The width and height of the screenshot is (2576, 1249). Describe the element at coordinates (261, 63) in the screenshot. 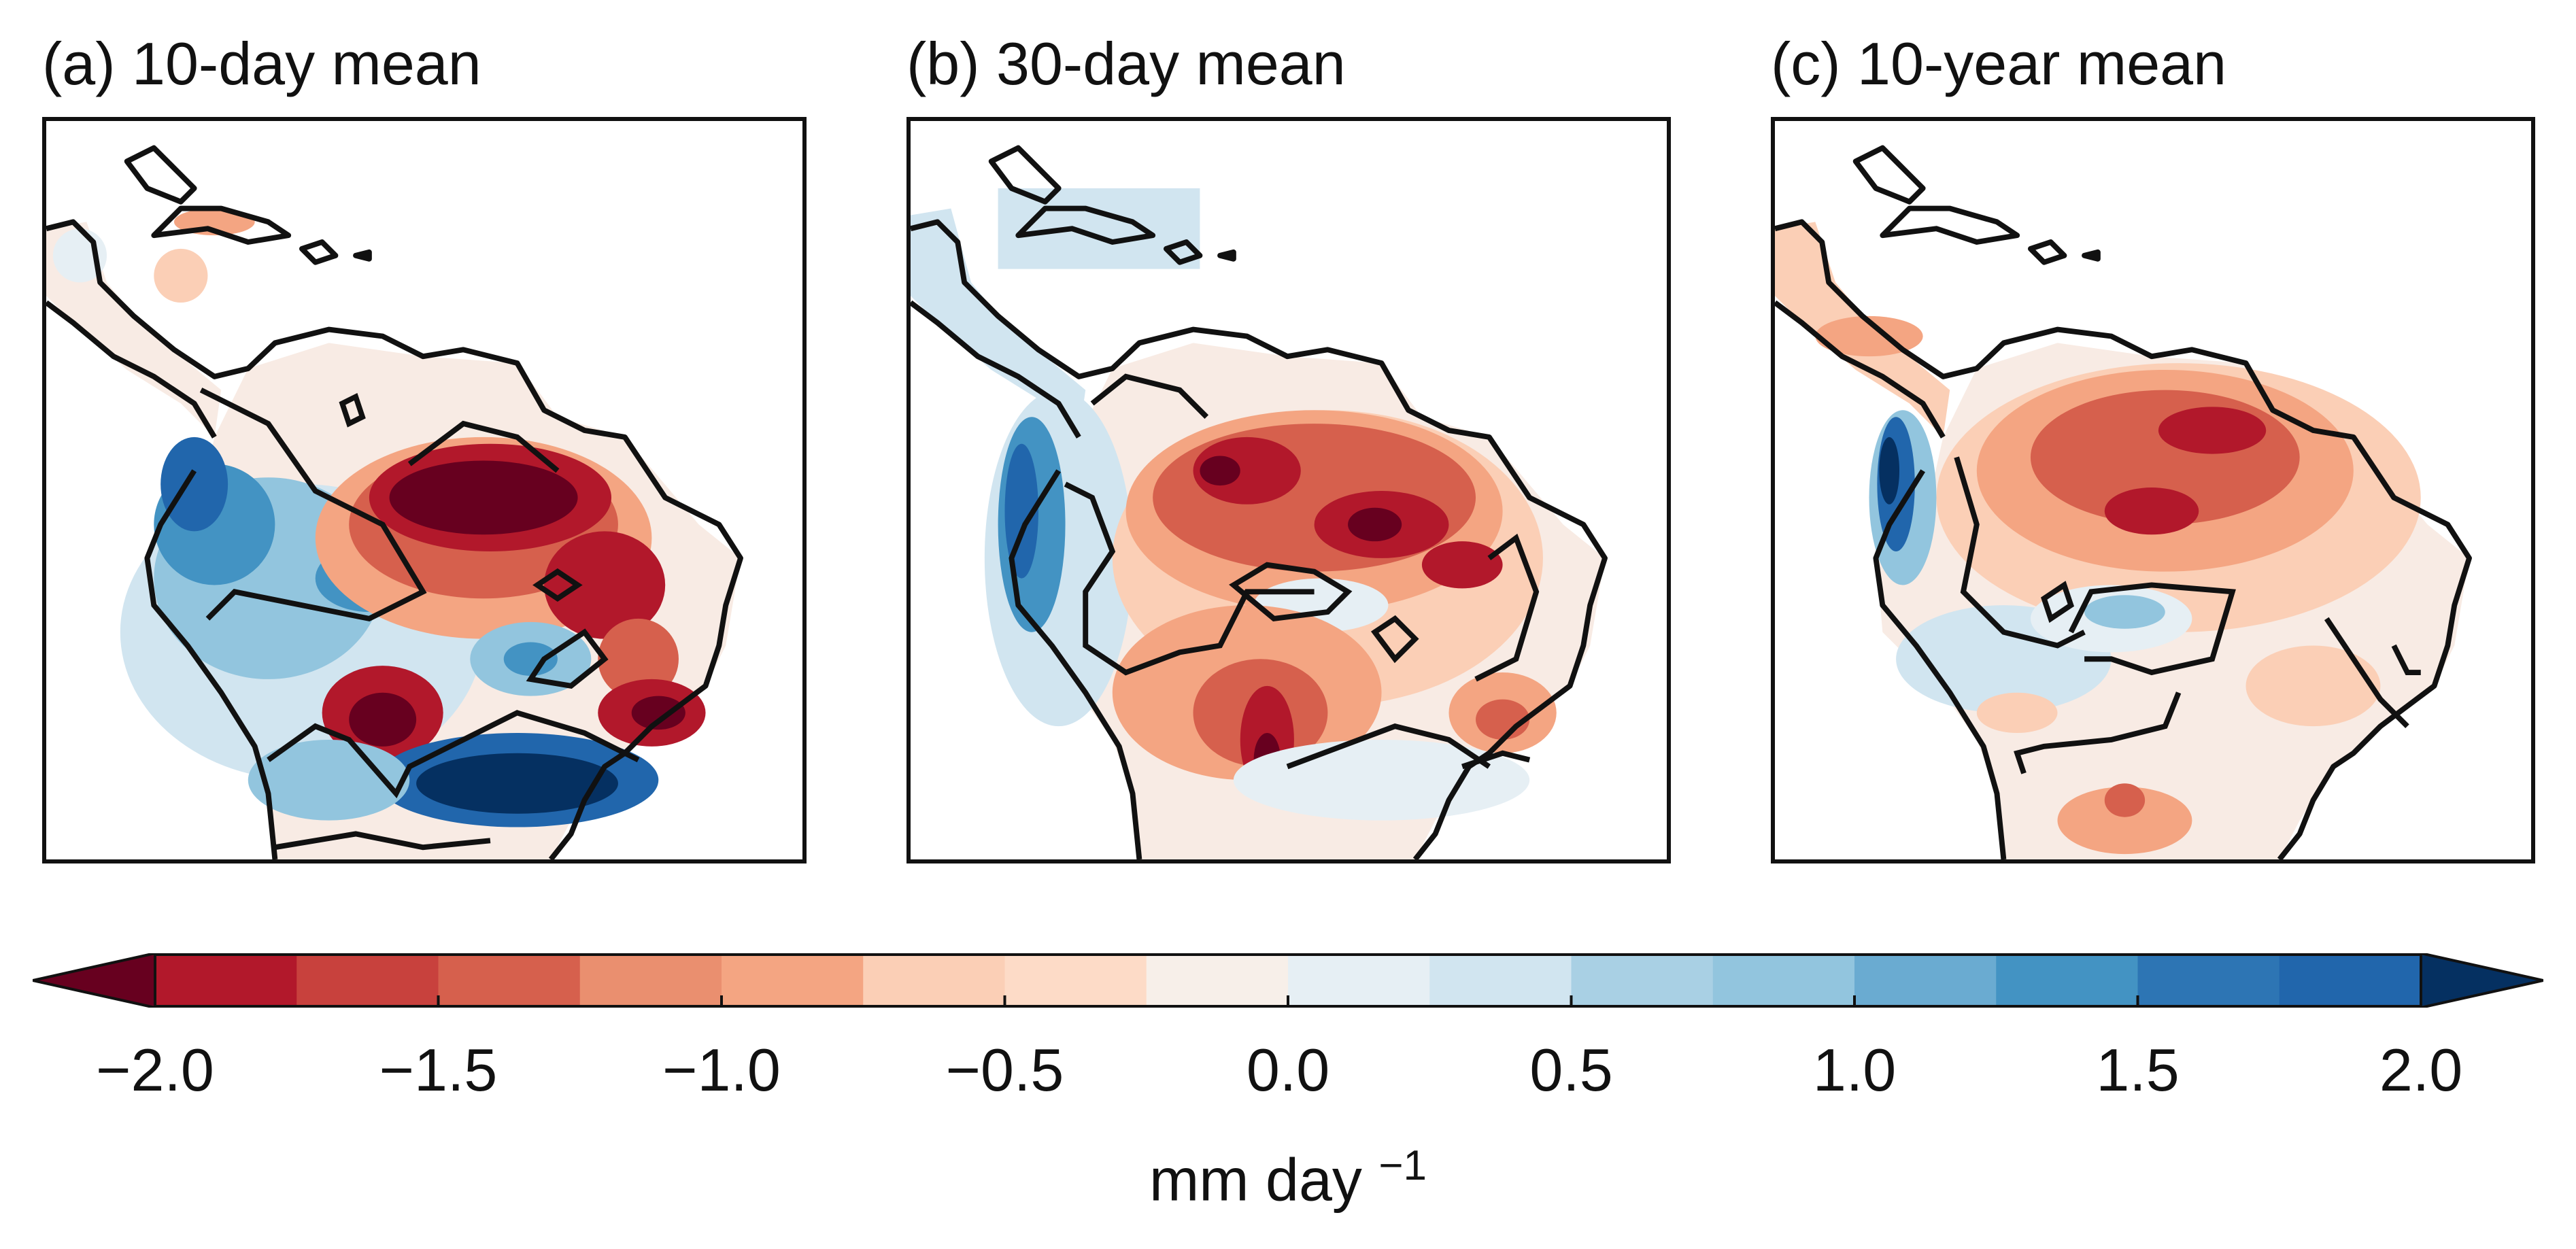

I see `panel-a-title: (a) 10-day mean` at that location.